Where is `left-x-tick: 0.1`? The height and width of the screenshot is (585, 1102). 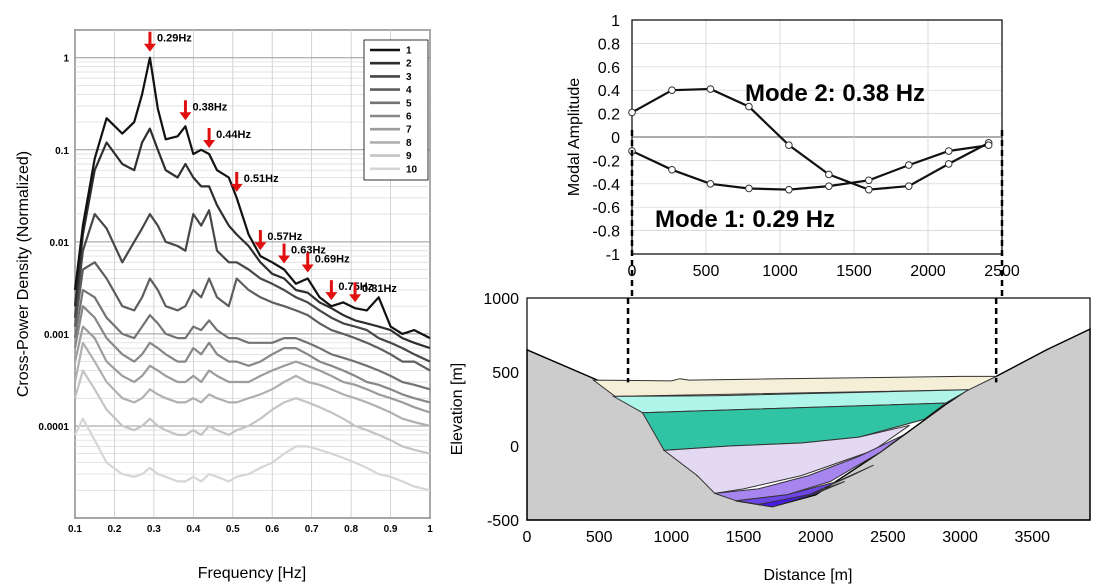
left-x-tick: 0.1 is located at coordinates (75, 529).